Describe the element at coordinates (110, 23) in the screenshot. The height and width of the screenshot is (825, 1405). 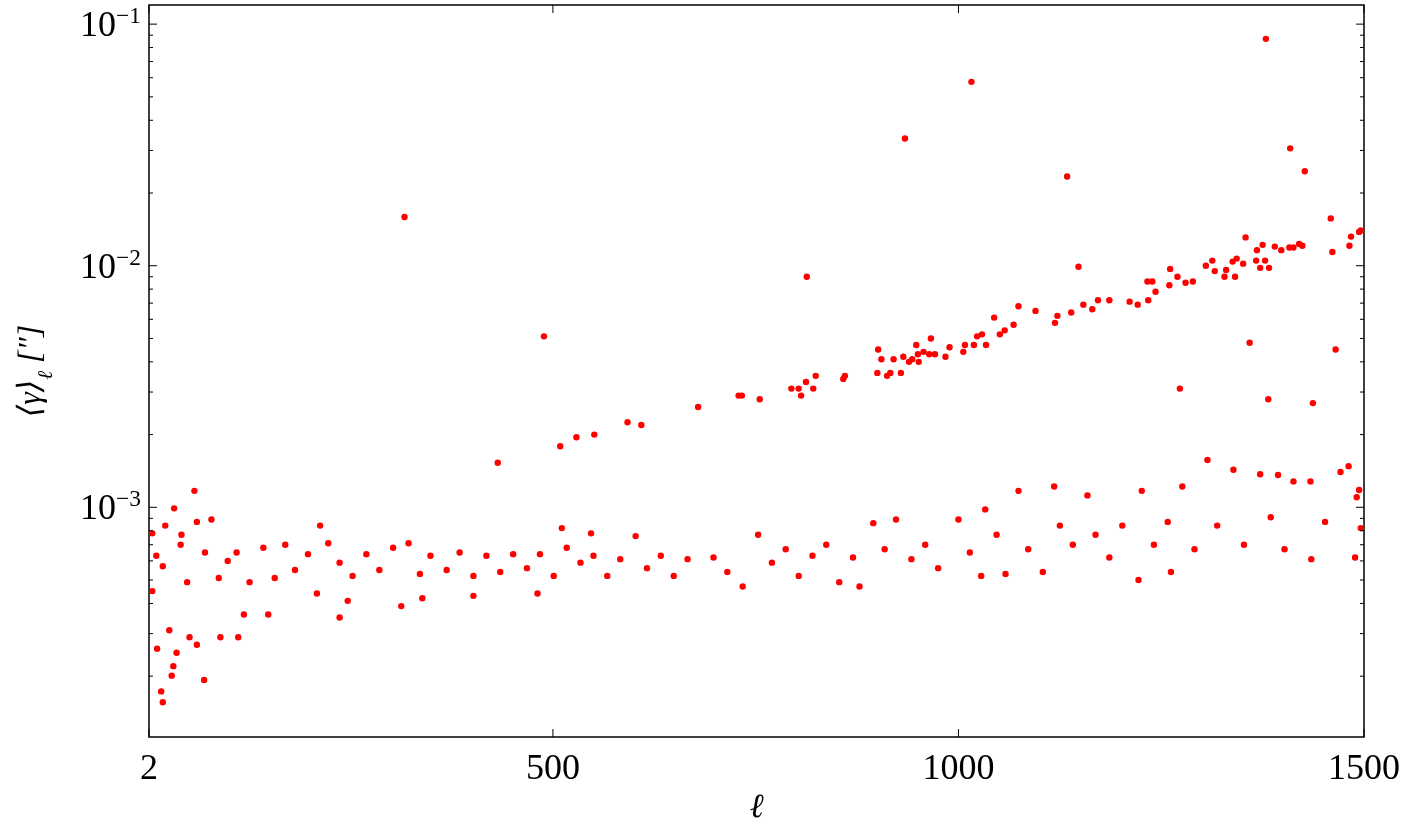
I see `y-tick-label: 10$^{−1}$` at that location.